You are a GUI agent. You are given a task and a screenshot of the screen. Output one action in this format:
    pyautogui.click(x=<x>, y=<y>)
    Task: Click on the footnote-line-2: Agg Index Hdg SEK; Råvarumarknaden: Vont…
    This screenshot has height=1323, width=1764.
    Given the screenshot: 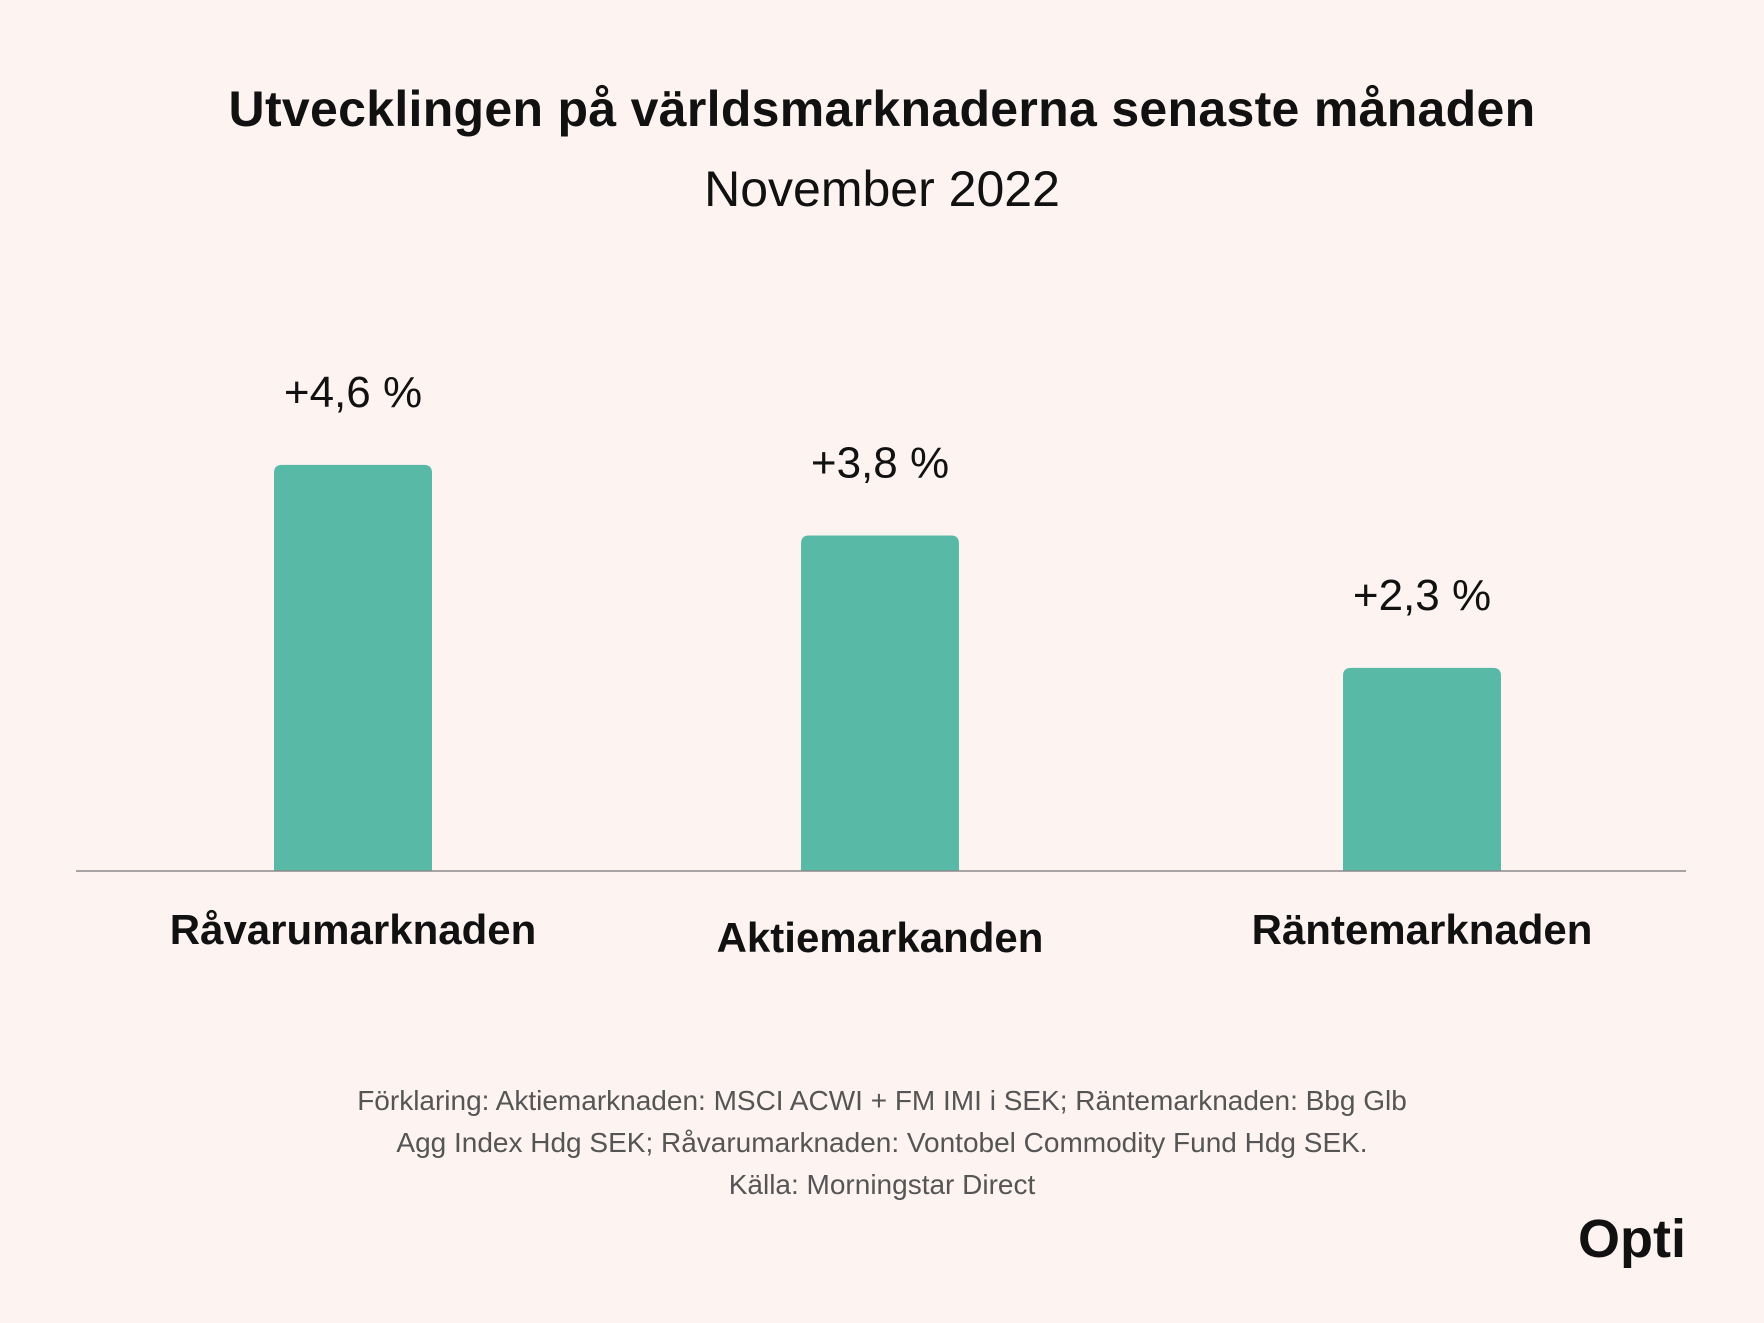 What is the action you would take?
    pyautogui.click(x=882, y=1142)
    